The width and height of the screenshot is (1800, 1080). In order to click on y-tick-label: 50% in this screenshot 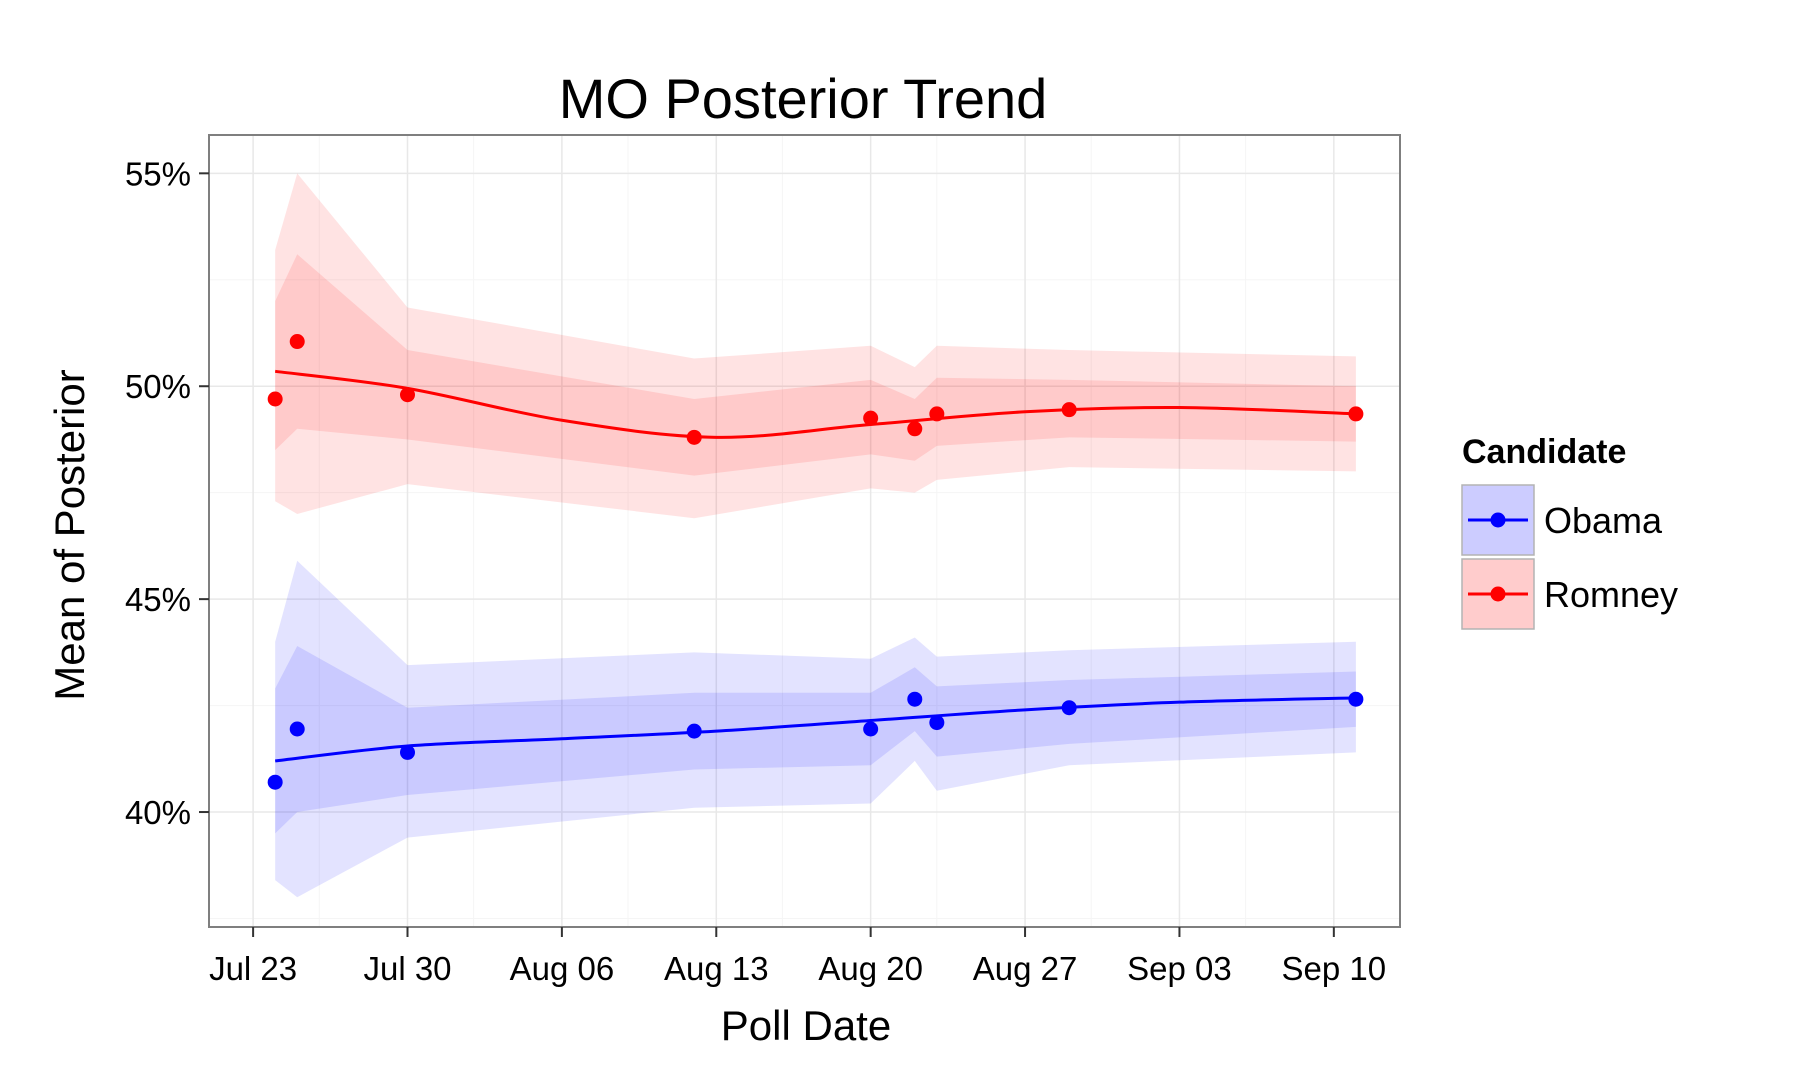, I will do `click(158, 386)`.